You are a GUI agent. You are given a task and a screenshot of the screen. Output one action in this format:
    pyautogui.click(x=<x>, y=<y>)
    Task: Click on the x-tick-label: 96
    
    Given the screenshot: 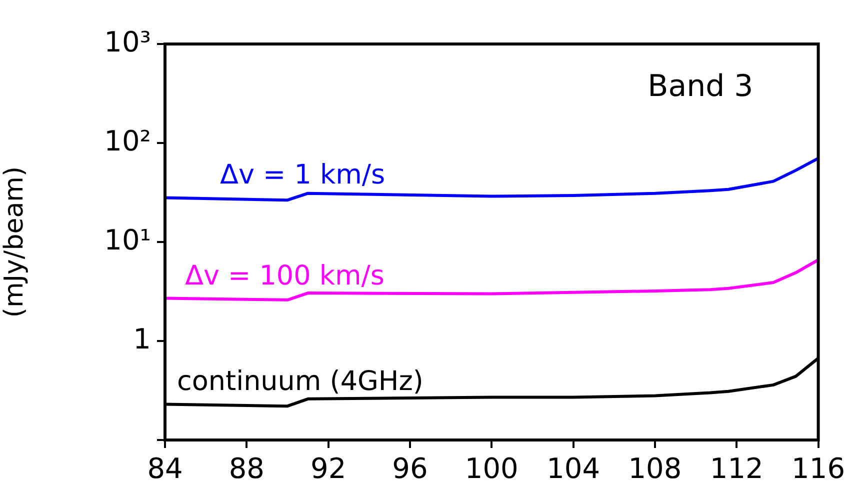 What is the action you would take?
    pyautogui.click(x=410, y=469)
    